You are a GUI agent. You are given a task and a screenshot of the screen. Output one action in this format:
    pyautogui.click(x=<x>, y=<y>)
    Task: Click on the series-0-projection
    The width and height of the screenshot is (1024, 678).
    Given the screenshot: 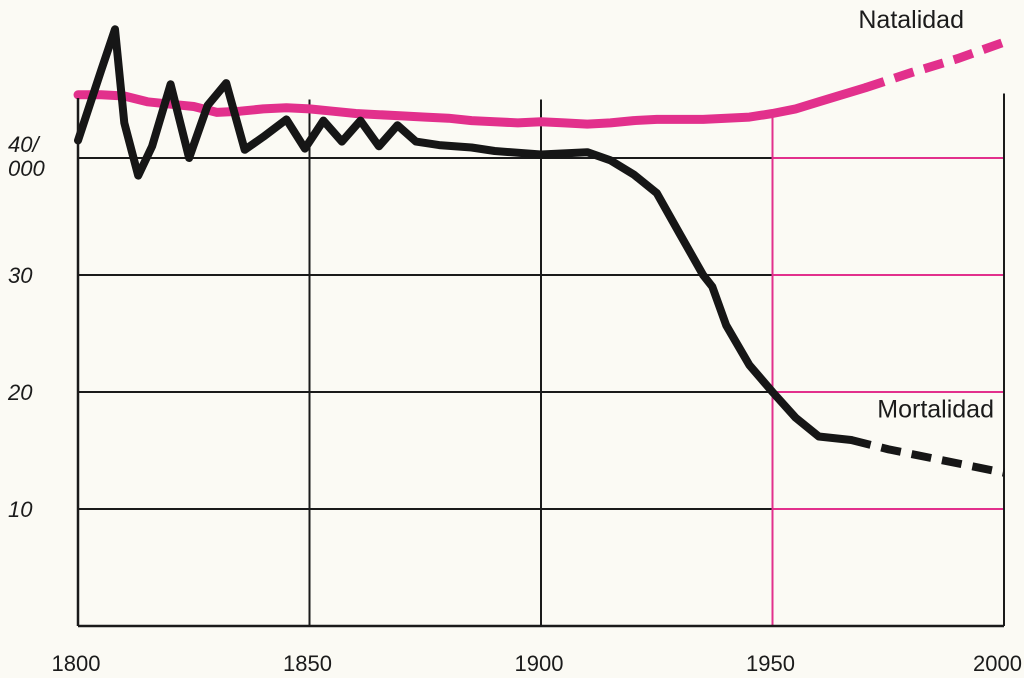 What is the action you would take?
    pyautogui.click(x=934, y=65)
    